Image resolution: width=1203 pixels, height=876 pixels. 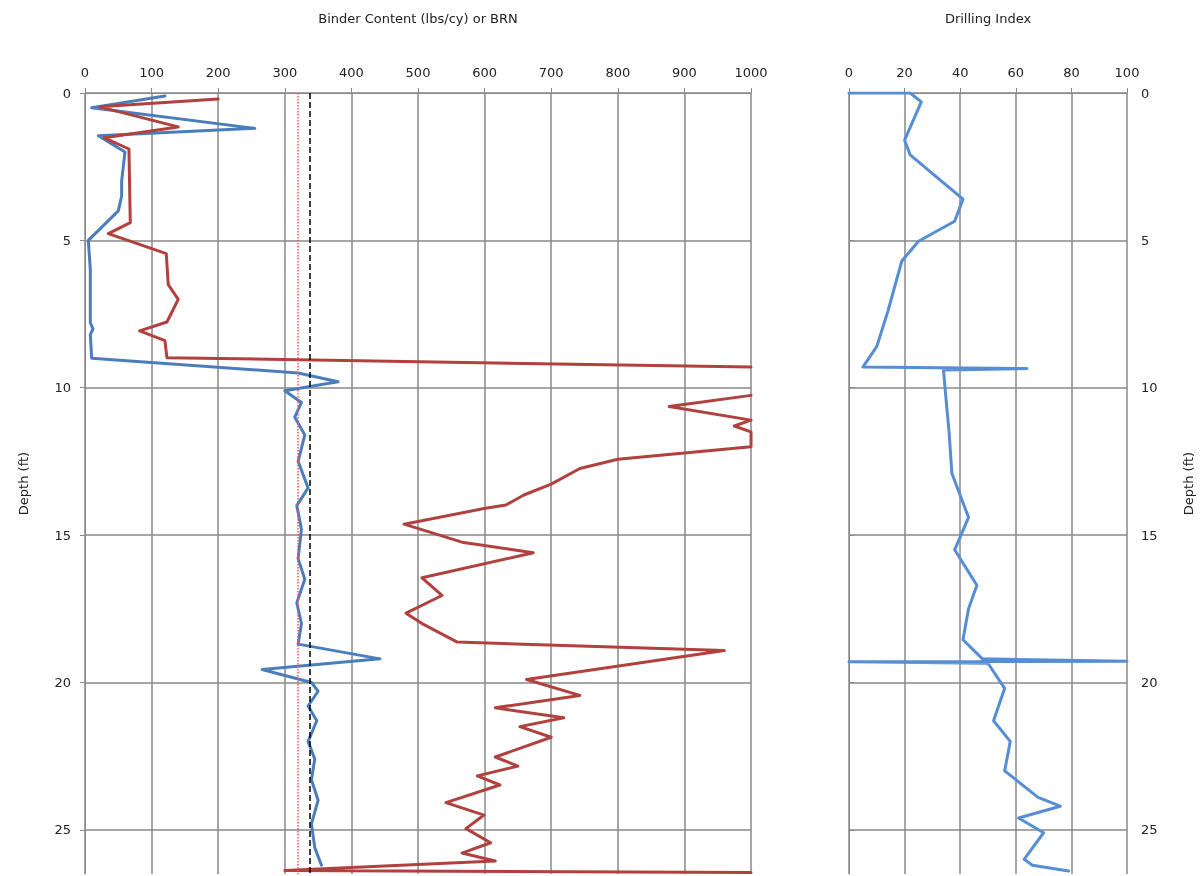 I want to click on x-tick-label: 500, so click(x=418, y=72).